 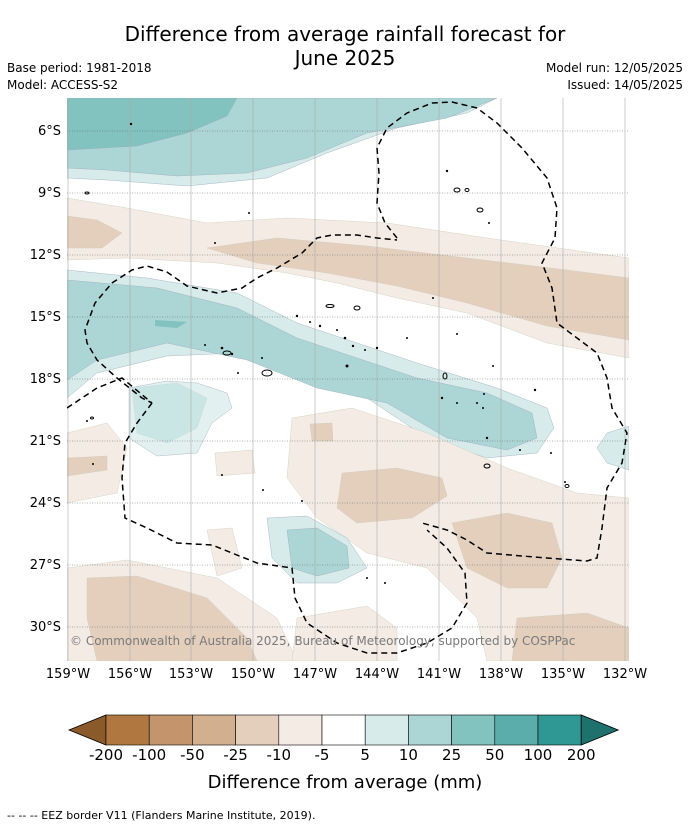 I want to click on colorbar-tick-label: 10, so click(x=408, y=755).